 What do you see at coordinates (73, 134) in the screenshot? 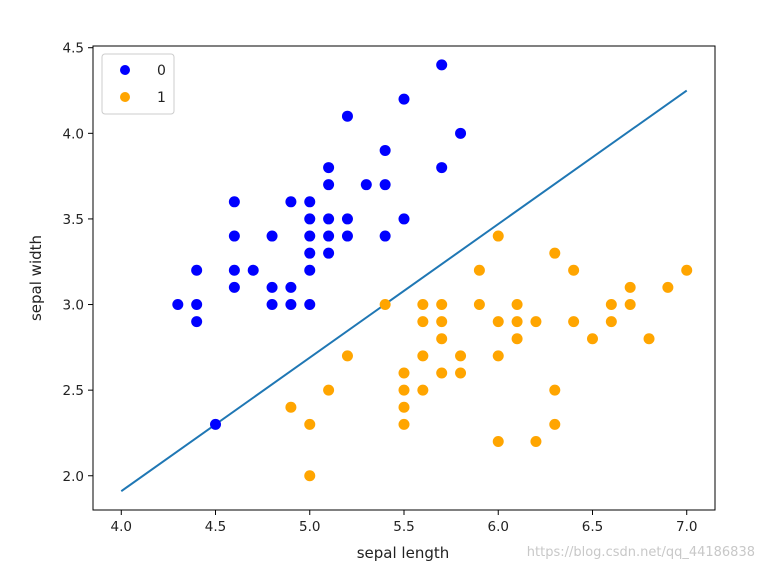
I see `y-tick-label: 4.0` at bounding box center [73, 134].